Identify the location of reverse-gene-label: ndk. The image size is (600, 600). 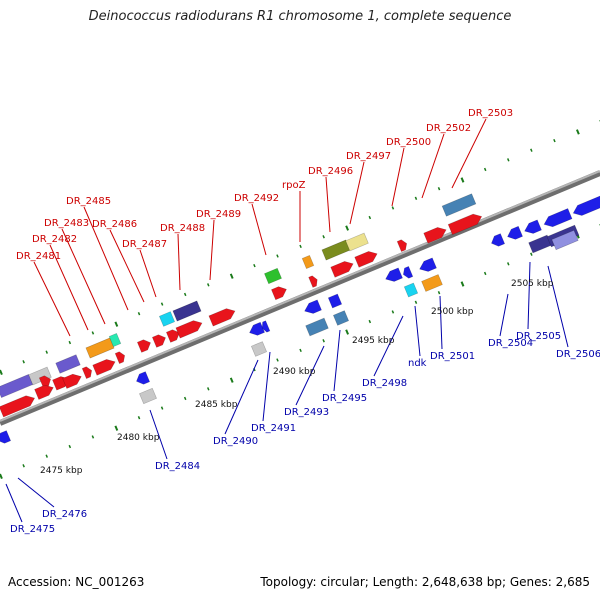
(417, 363).